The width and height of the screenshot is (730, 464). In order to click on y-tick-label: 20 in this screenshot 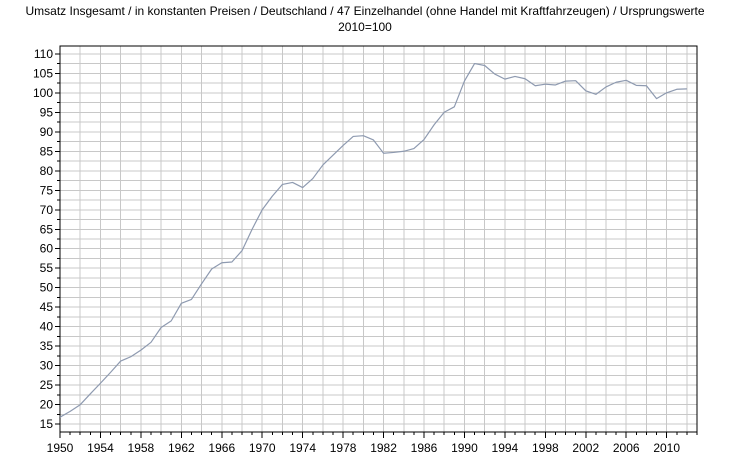, I will do `click(47, 405)`.